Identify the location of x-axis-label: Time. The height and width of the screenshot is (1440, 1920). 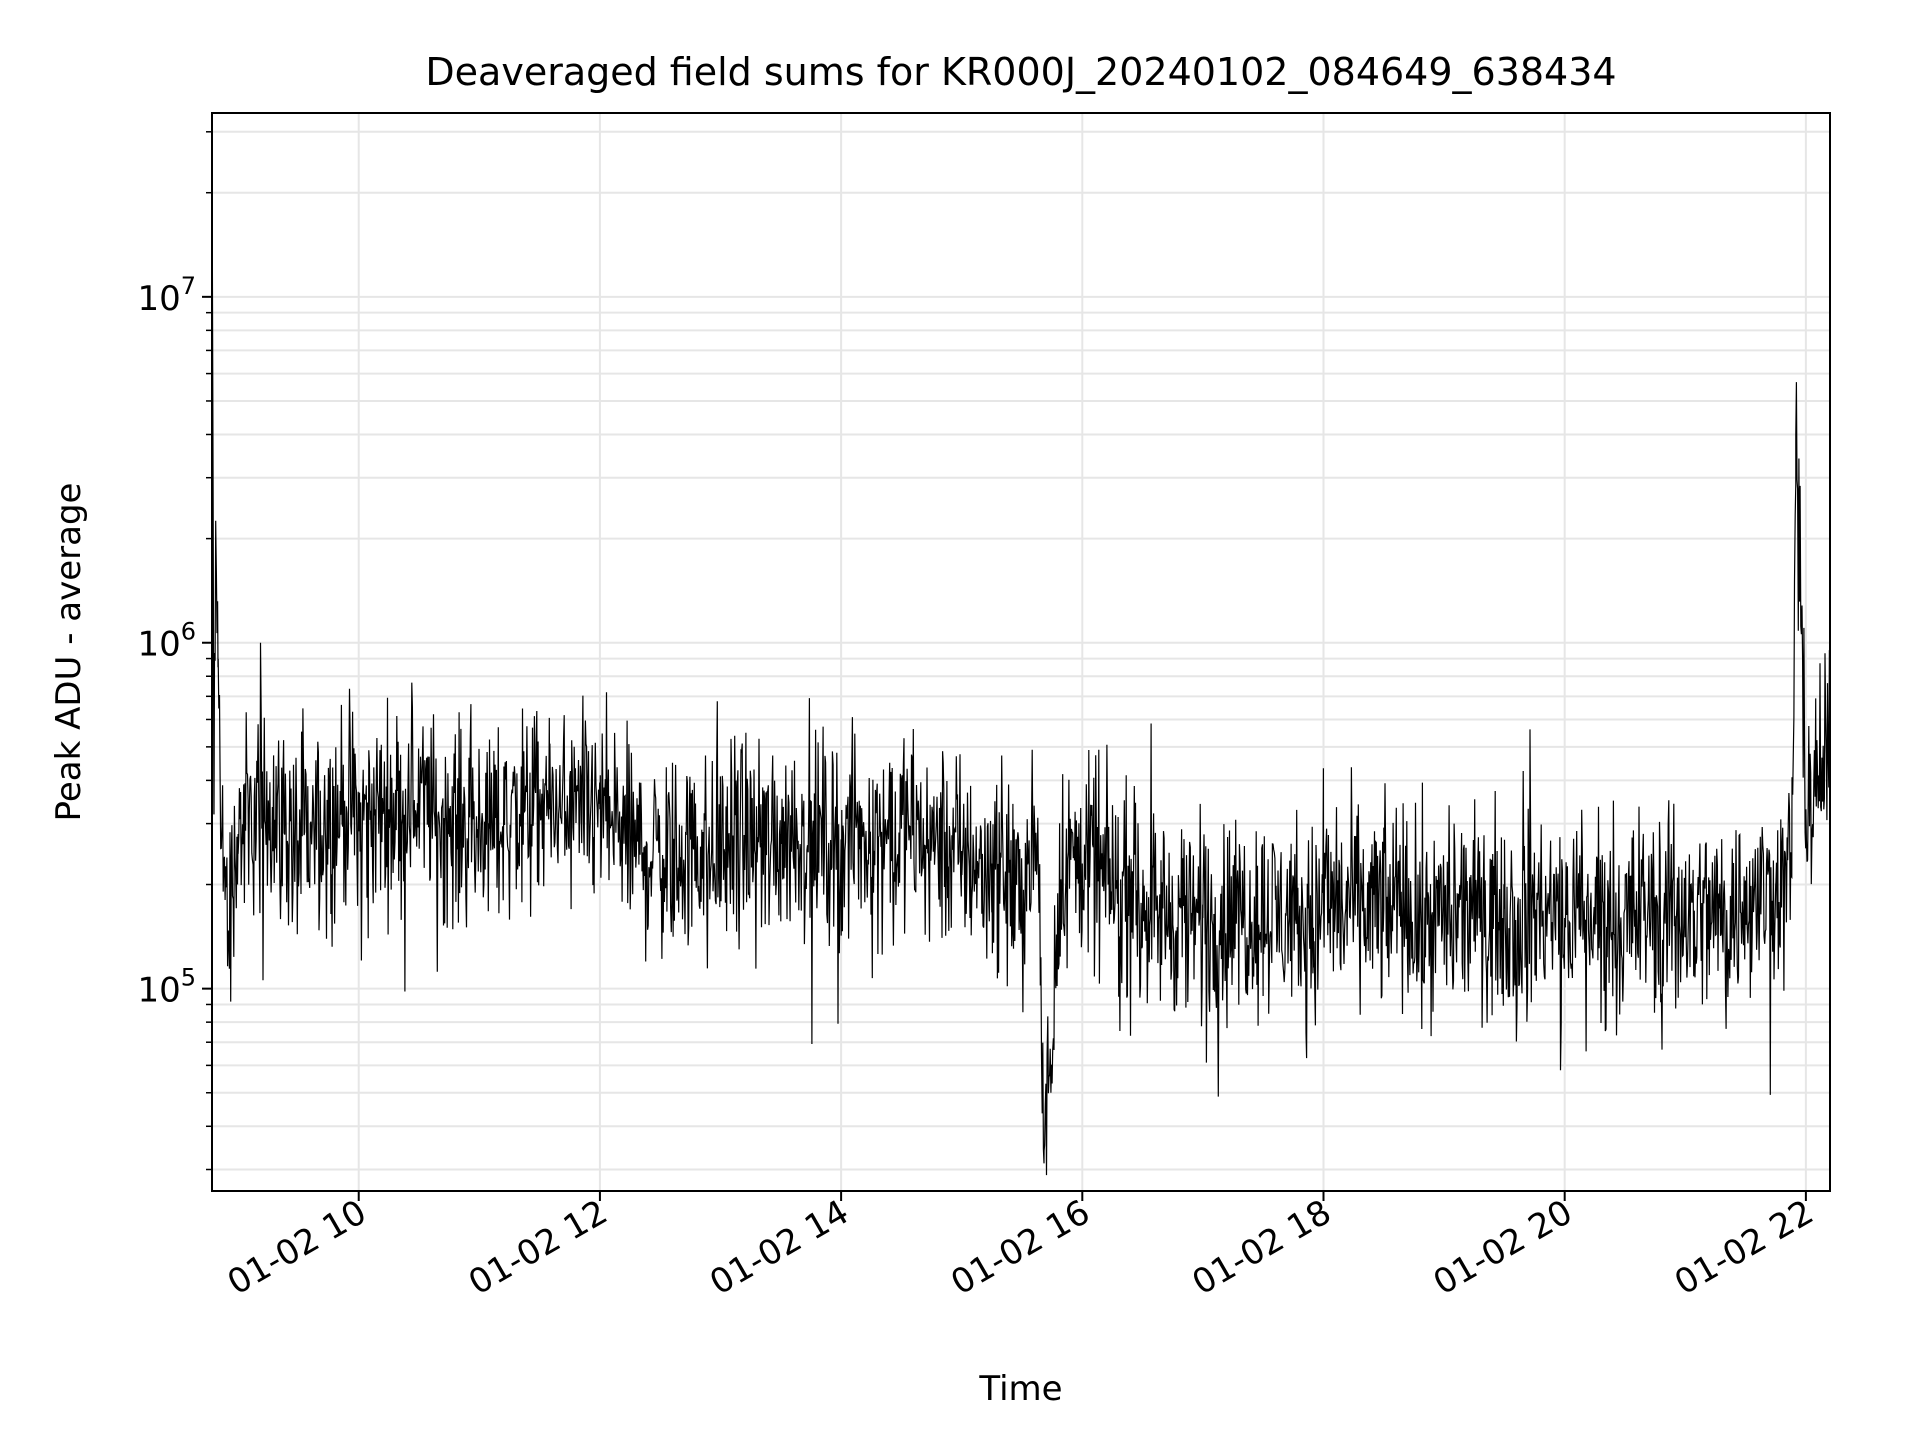
(1020, 1389).